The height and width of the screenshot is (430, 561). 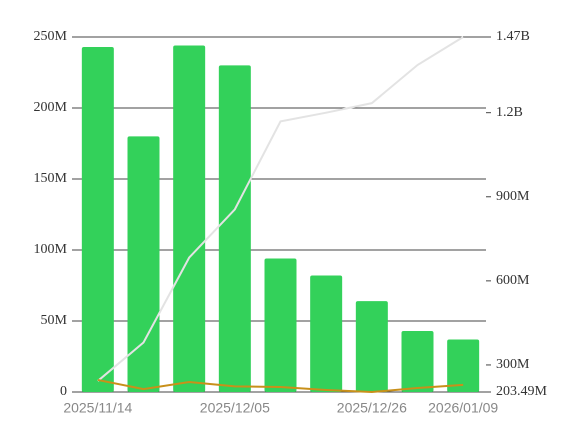 What do you see at coordinates (97, 408) in the screenshot?
I see `x-tick-label: 2025/11/14` at bounding box center [97, 408].